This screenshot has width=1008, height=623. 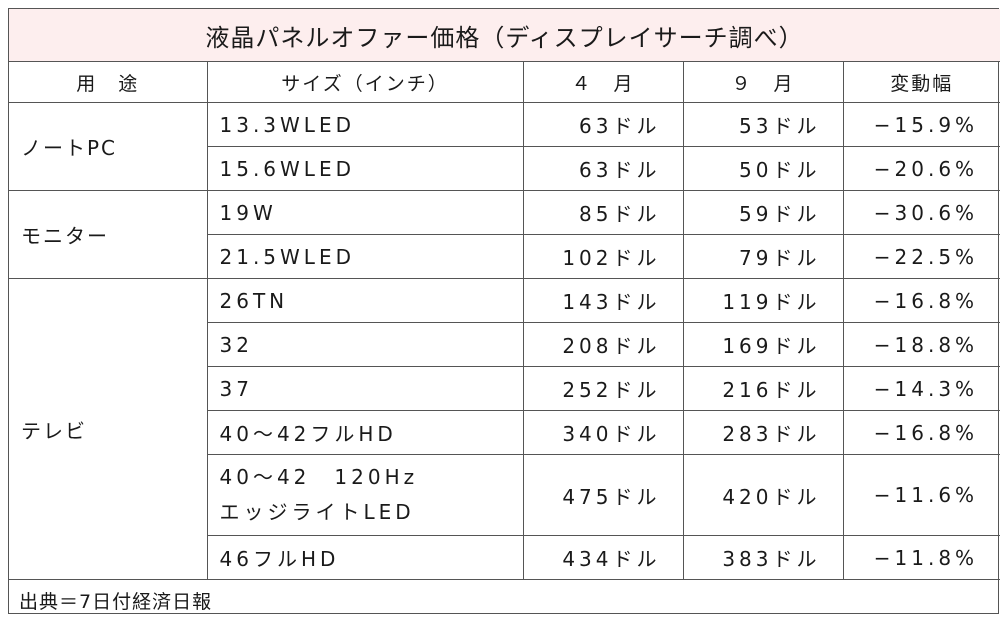 I want to click on header-use: 用 途, so click(x=108, y=82).